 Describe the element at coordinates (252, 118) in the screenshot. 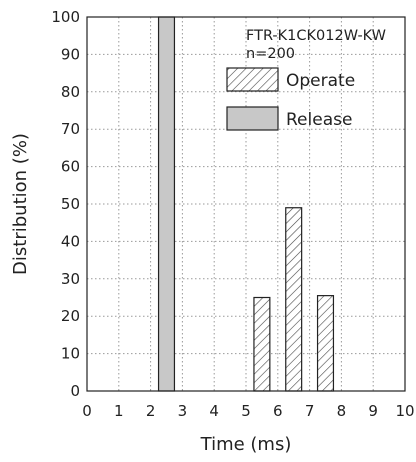

I see `legend-swatch-release` at that location.